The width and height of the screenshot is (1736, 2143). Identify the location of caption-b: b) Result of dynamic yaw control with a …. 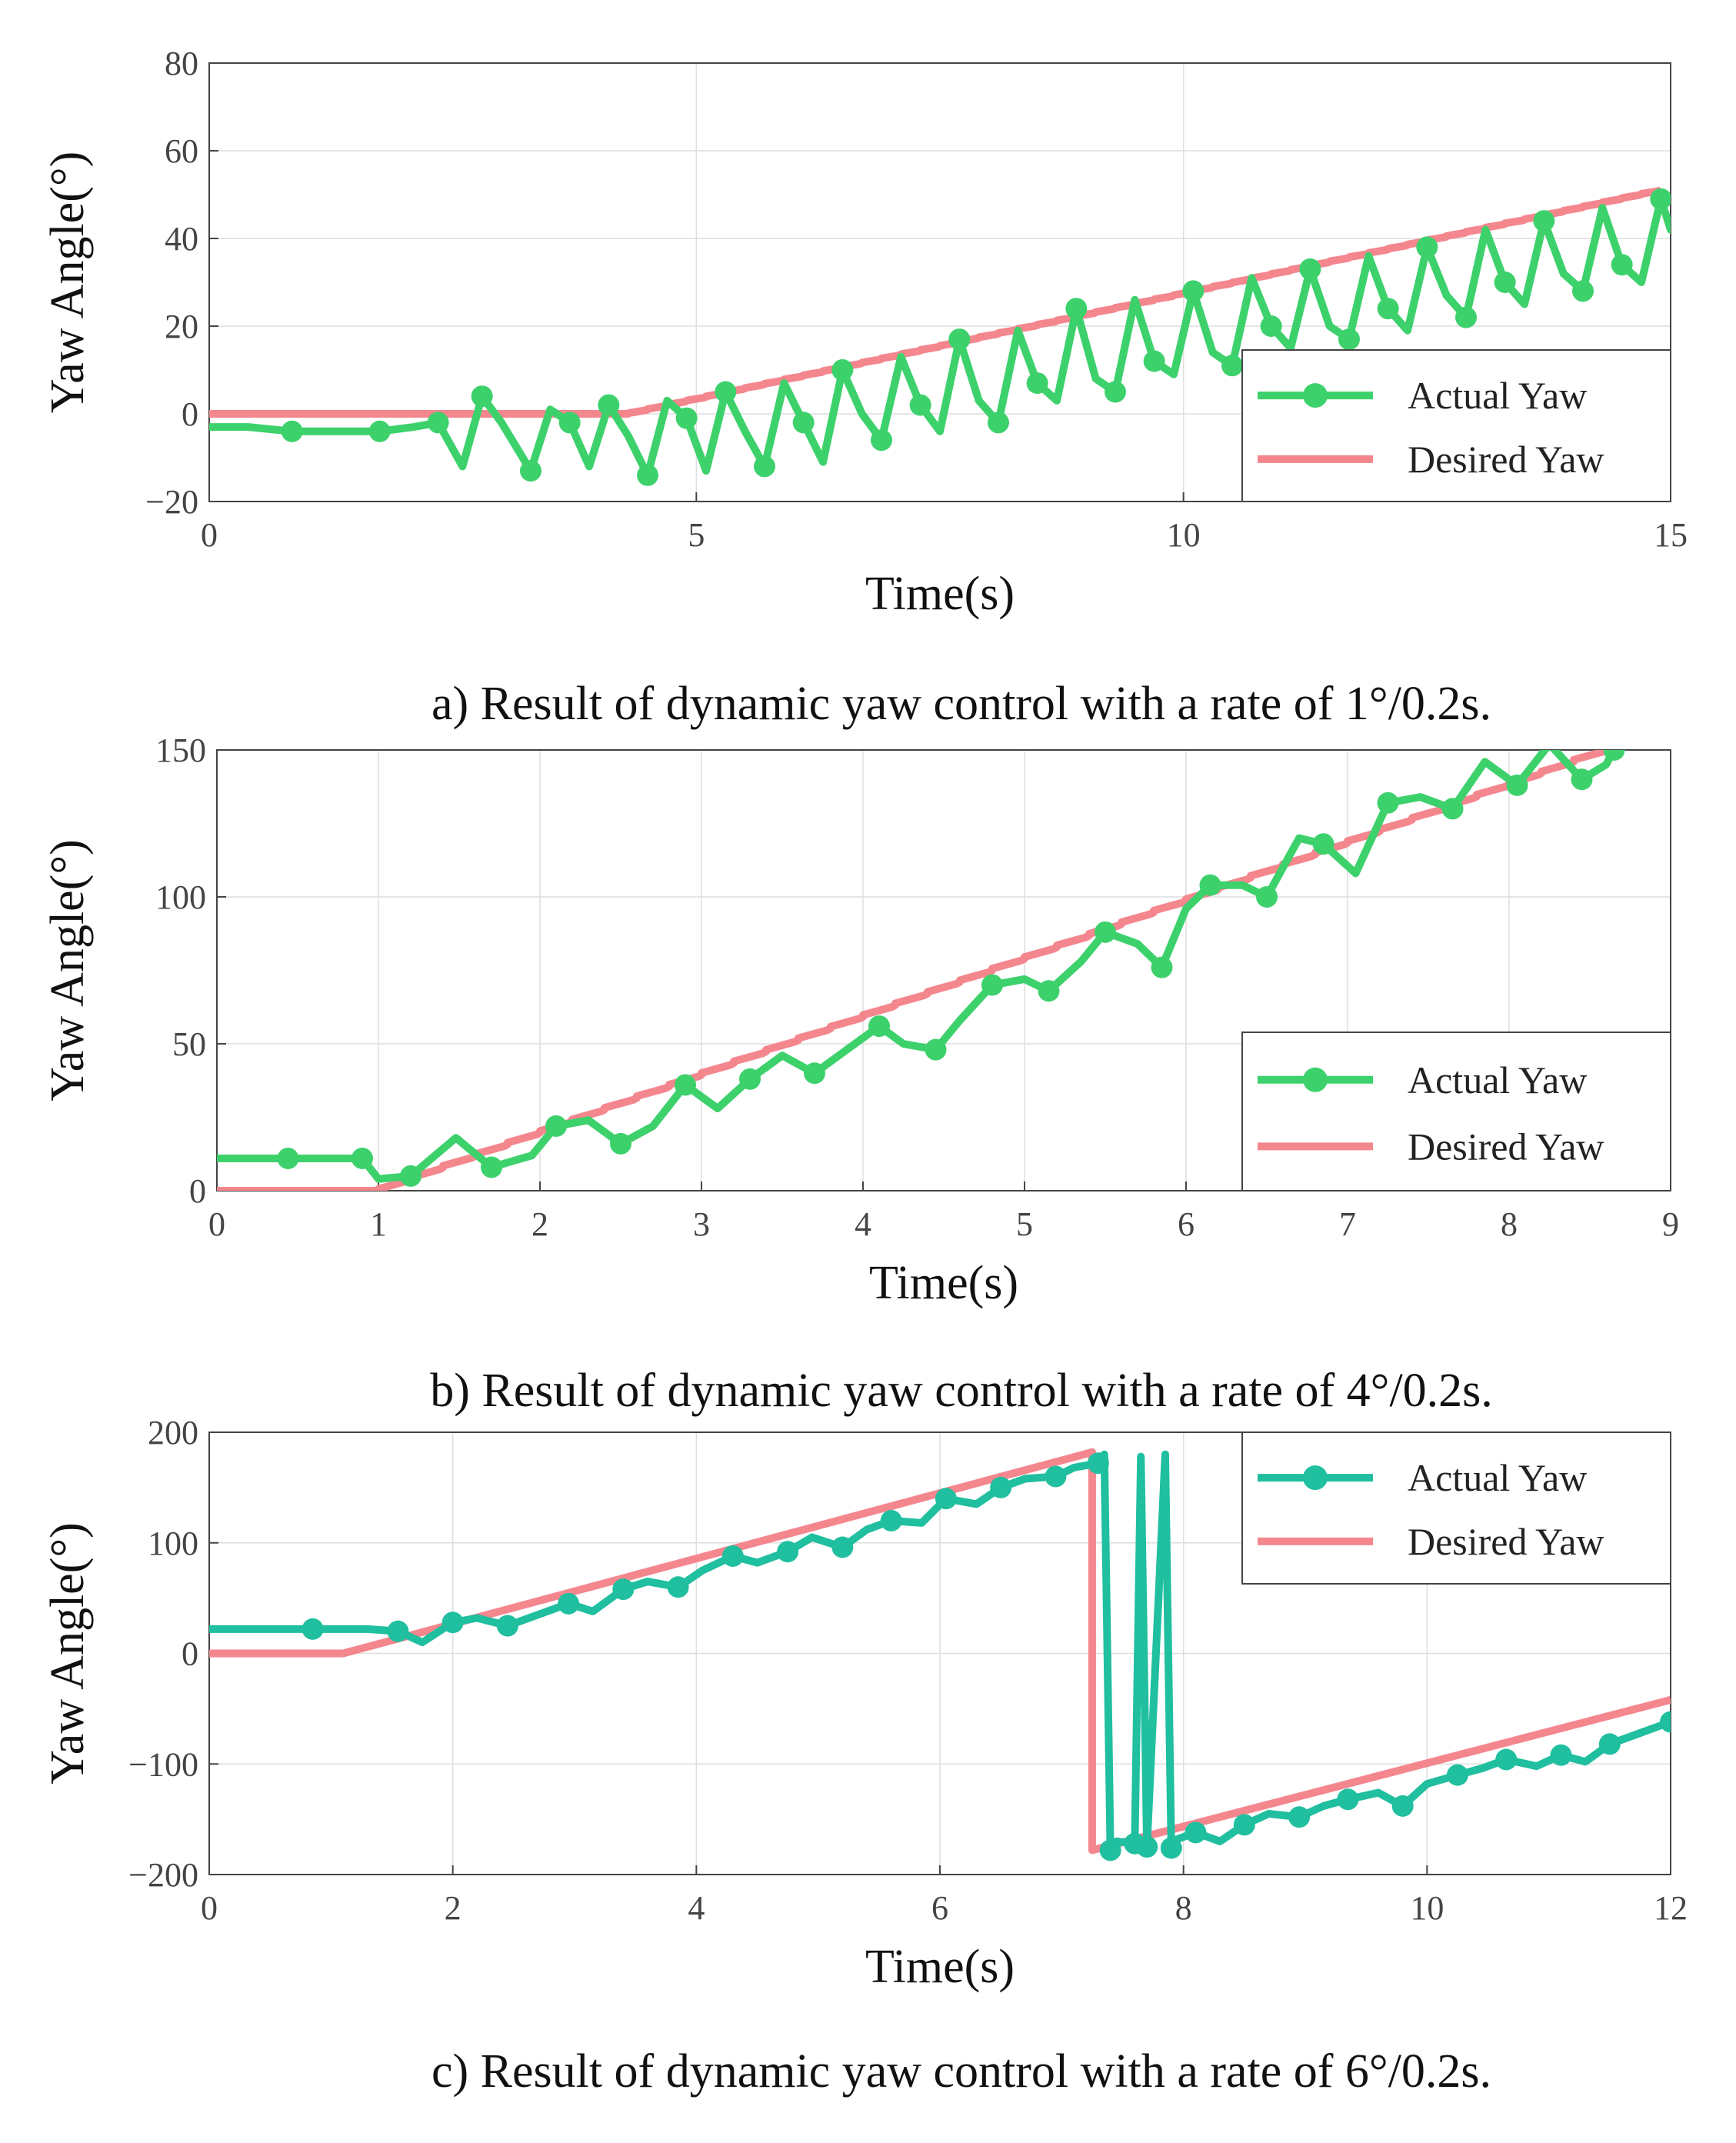
(961, 1391).